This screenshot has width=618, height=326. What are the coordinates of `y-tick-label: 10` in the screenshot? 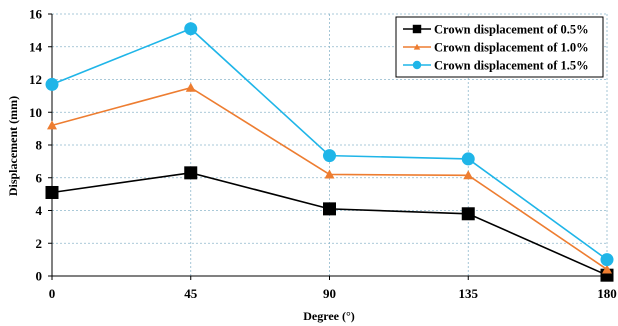 It's located at (35, 112).